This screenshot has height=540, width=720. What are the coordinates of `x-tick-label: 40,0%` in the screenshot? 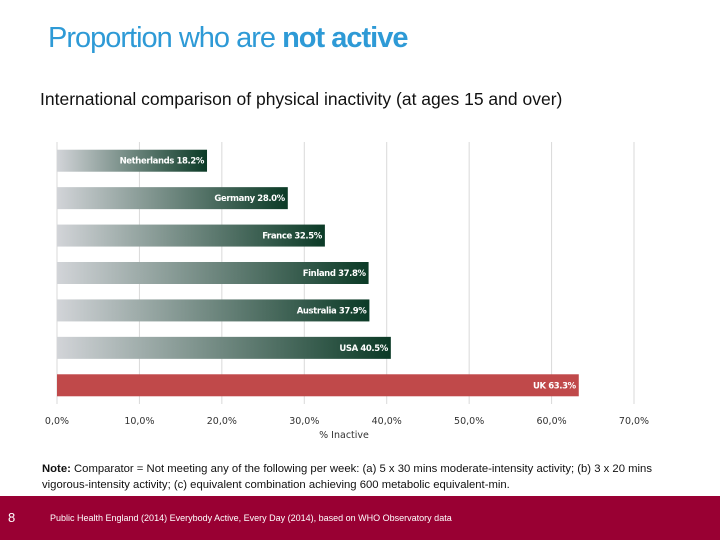 It's located at (387, 421).